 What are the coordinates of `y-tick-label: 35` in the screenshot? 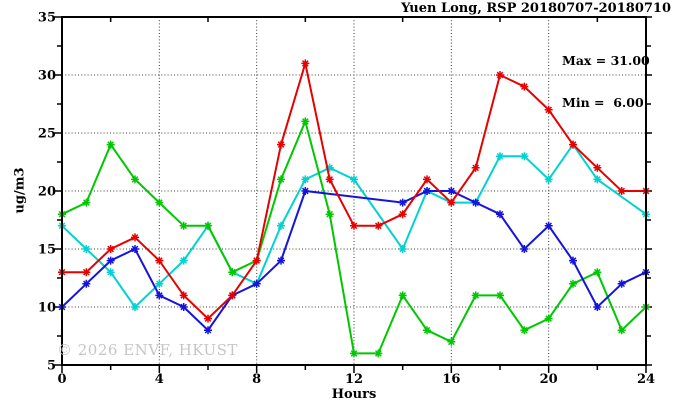 It's located at (47, 18).